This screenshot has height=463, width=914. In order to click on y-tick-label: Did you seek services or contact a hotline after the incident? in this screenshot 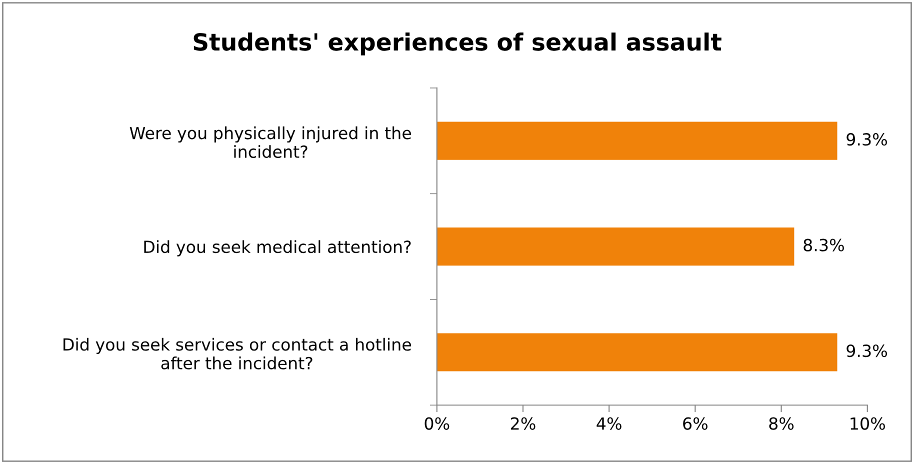, I will do `click(238, 354)`.